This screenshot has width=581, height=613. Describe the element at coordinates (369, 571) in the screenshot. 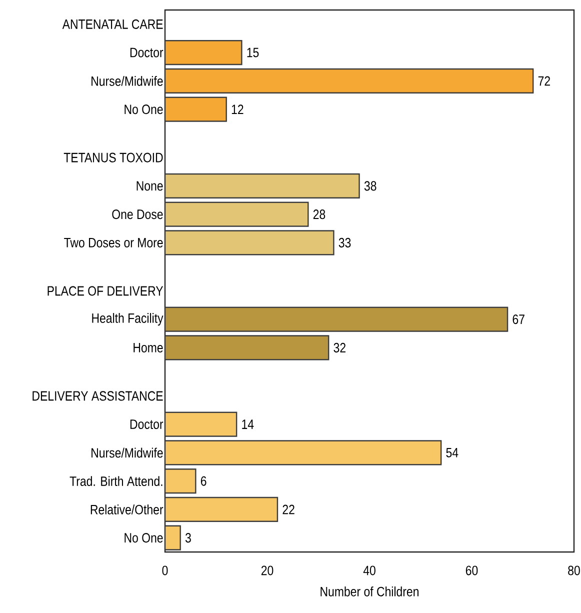

I see `x-tick-label: 40` at that location.